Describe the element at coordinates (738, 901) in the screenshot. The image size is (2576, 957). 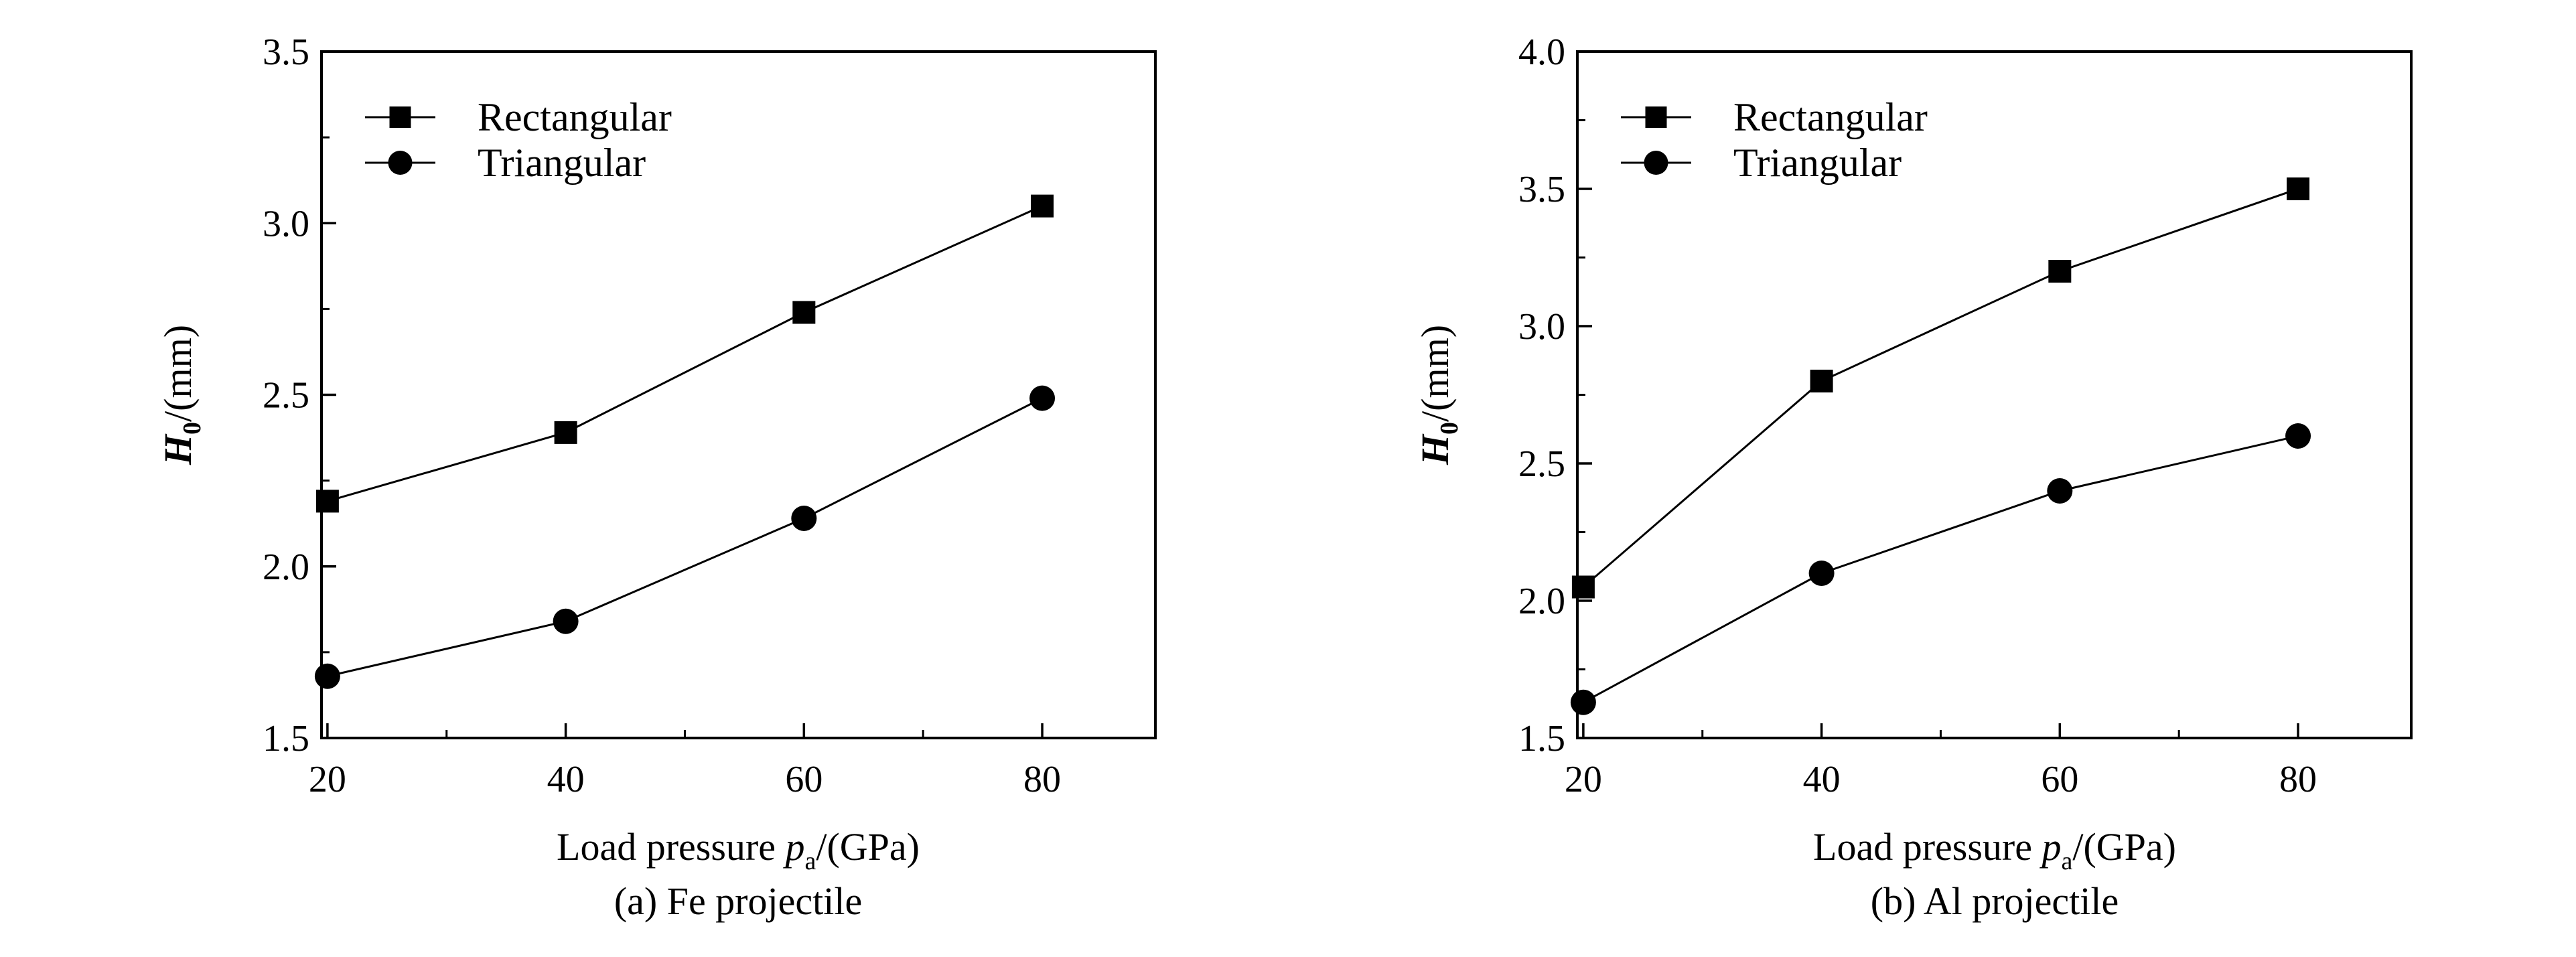
I see `panel-caption: (a) Fe projectile` at that location.